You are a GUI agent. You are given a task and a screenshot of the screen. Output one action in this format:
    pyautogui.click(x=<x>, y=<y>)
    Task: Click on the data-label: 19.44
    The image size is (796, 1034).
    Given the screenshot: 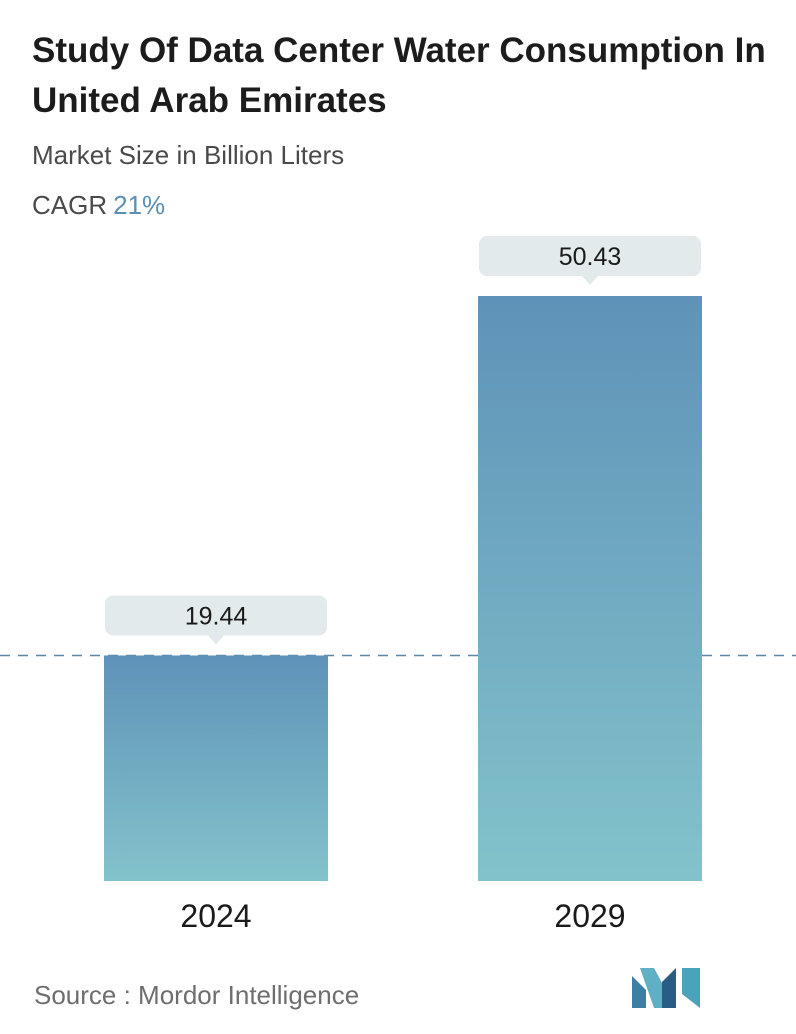 What is the action you would take?
    pyautogui.click(x=216, y=616)
    